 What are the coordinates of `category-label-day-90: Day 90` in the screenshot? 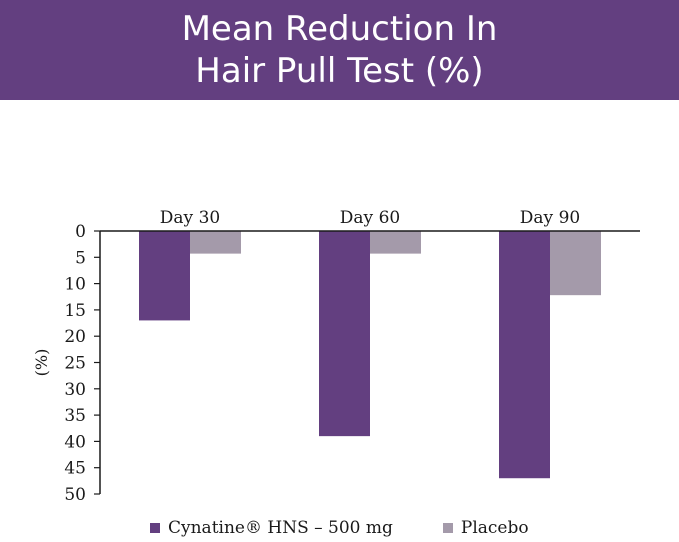 It's located at (550, 218).